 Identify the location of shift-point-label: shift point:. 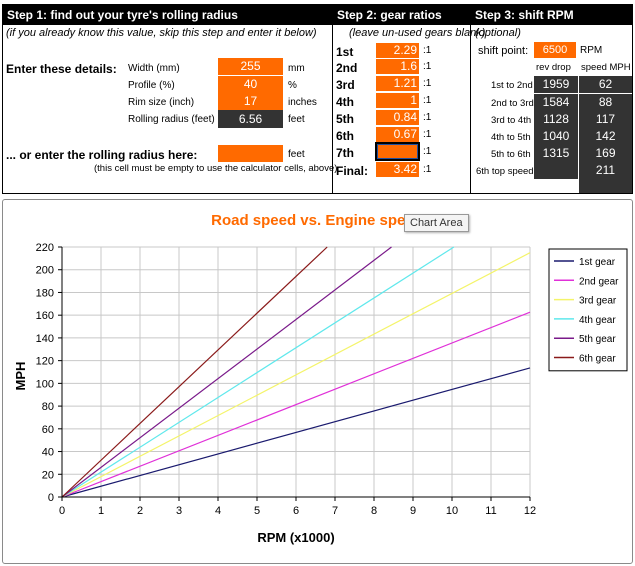
(503, 51).